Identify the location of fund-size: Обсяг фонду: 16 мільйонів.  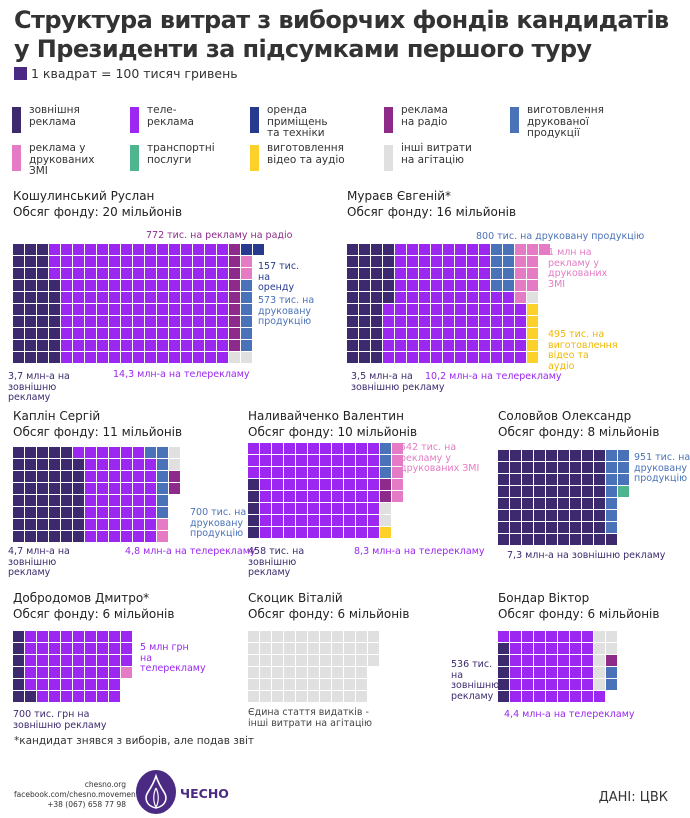
(432, 212).